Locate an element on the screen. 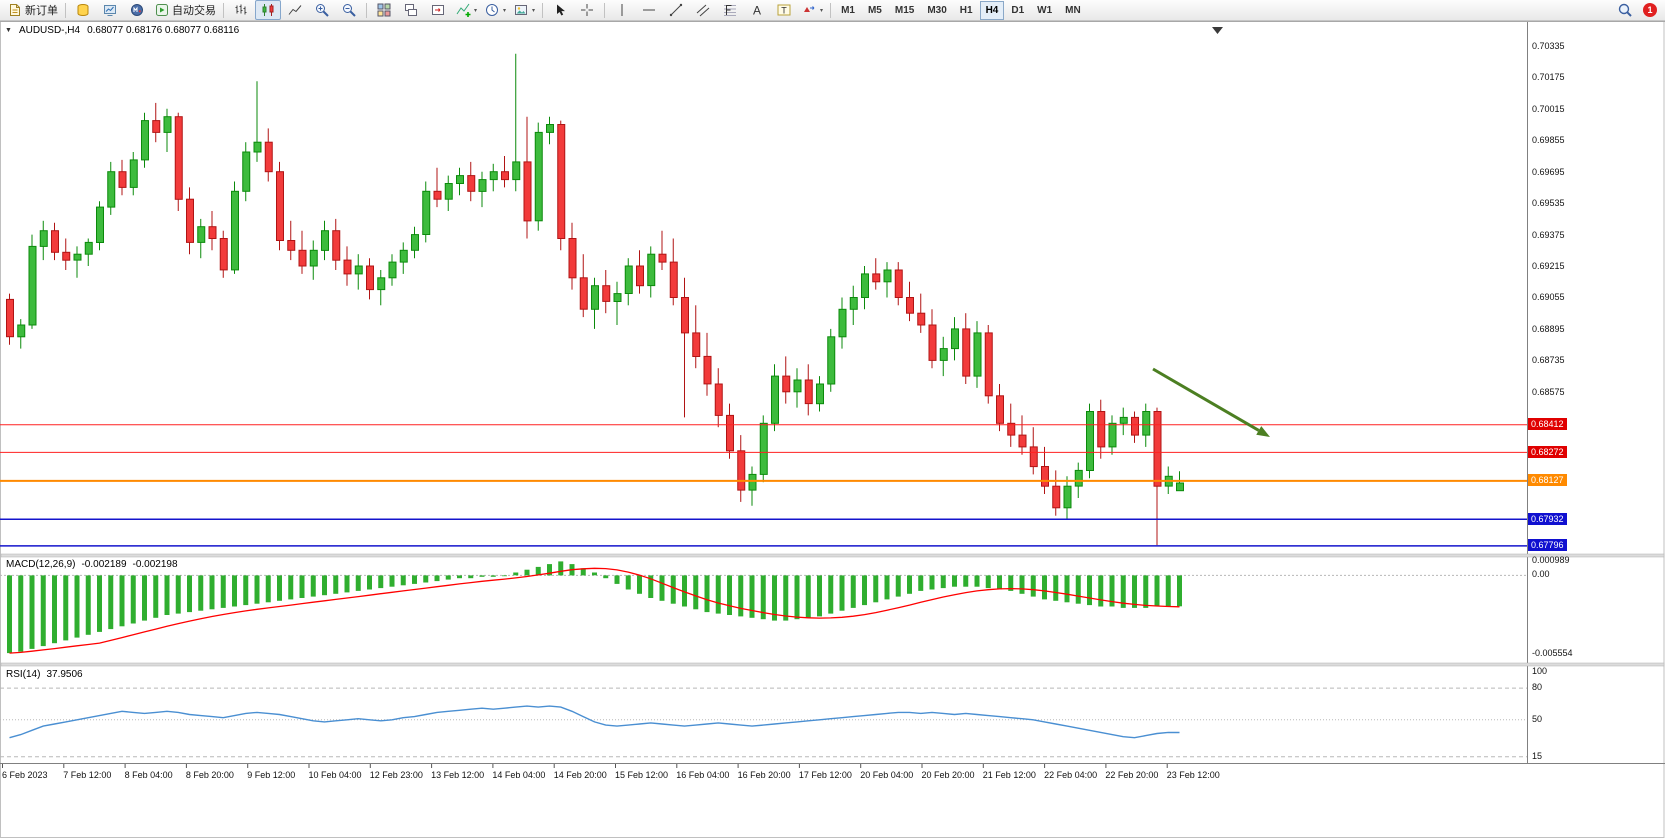 This screenshot has width=1665, height=838. horizontal-line-button is located at coordinates (649, 10).